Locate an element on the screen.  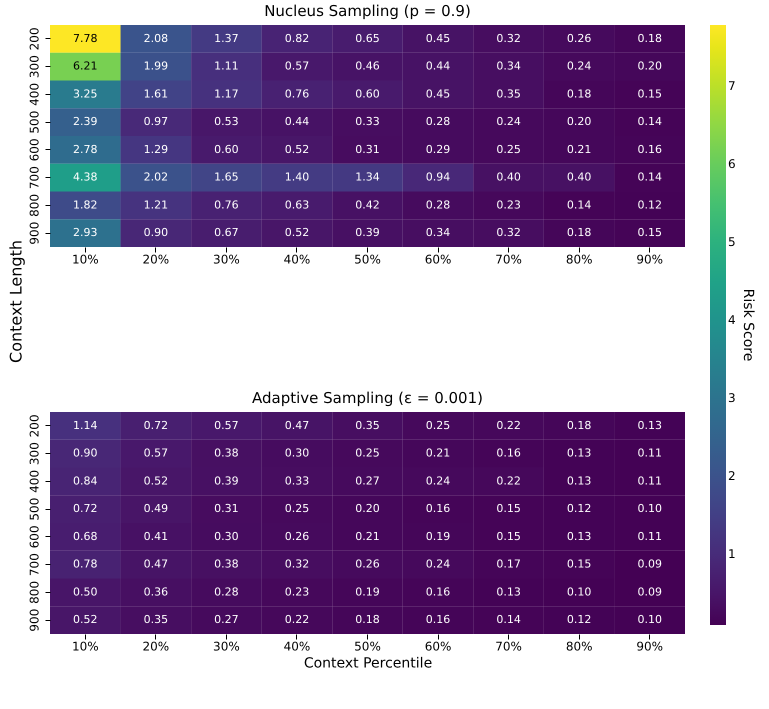
chart-title: Nucleus Sampling (p = 0.9) is located at coordinates (367, 11).